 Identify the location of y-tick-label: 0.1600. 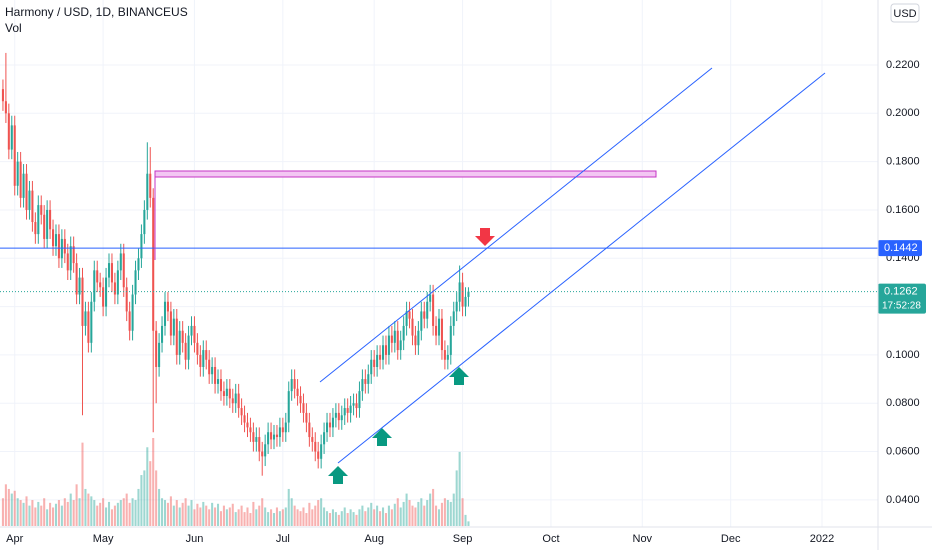
(903, 210).